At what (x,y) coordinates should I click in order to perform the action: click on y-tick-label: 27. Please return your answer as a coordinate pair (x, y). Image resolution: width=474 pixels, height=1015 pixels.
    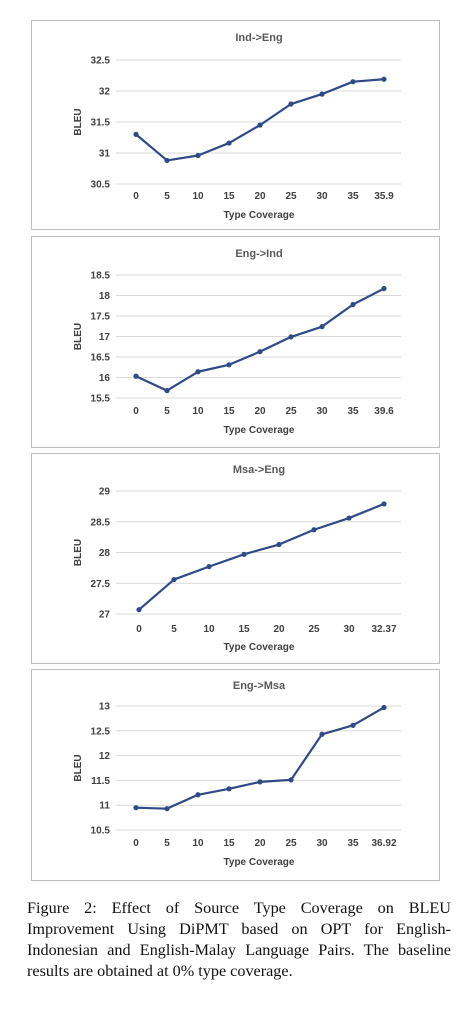
    Looking at the image, I should click on (105, 615).